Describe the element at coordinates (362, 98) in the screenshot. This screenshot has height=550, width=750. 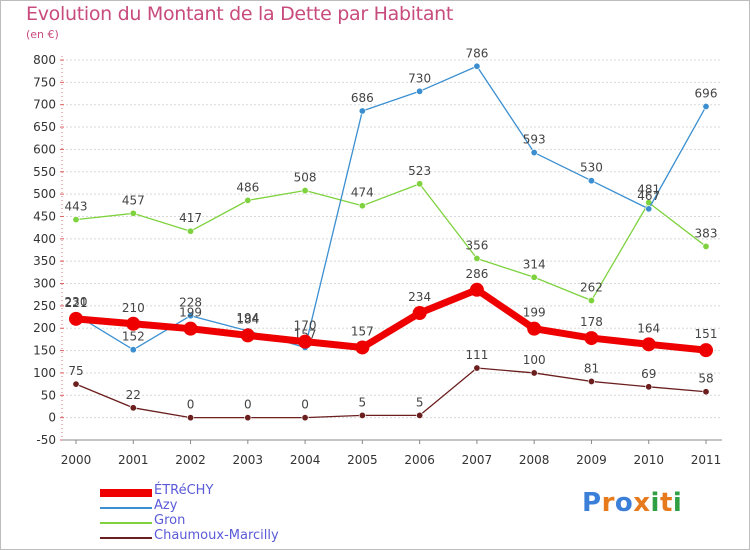
I see `data-label: 686` at that location.